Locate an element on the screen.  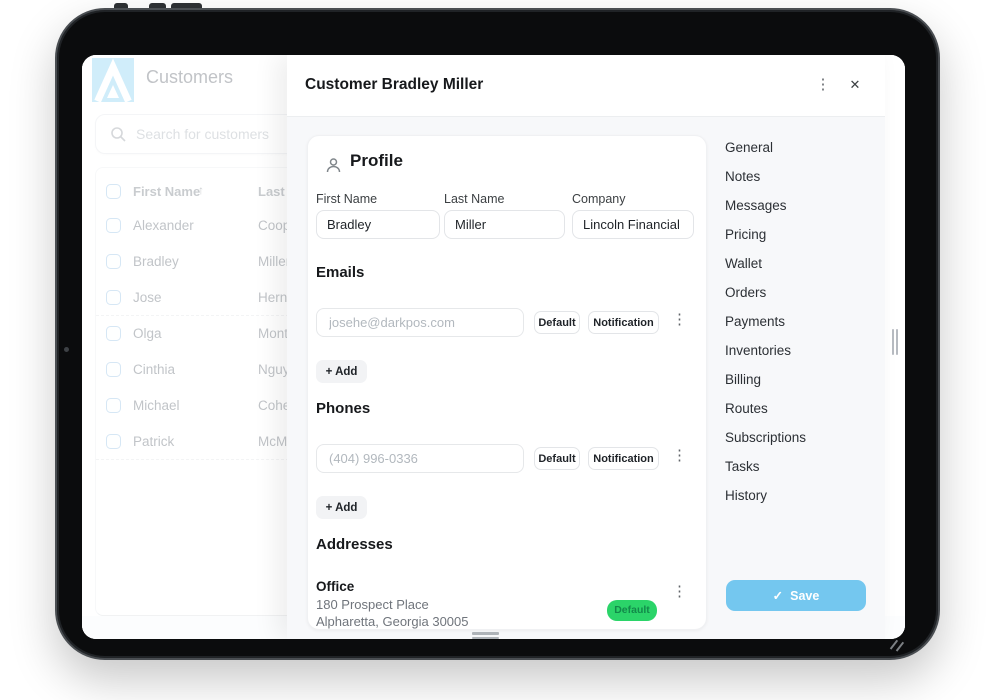
add-email-button: + Add is located at coordinates (341, 371).